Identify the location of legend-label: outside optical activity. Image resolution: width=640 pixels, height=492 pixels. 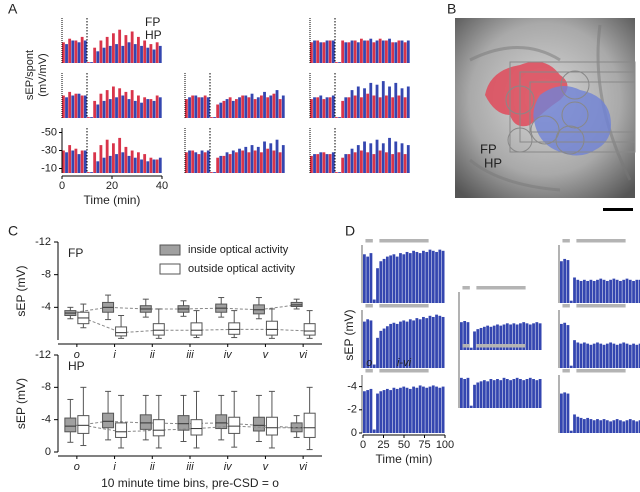
(241, 269).